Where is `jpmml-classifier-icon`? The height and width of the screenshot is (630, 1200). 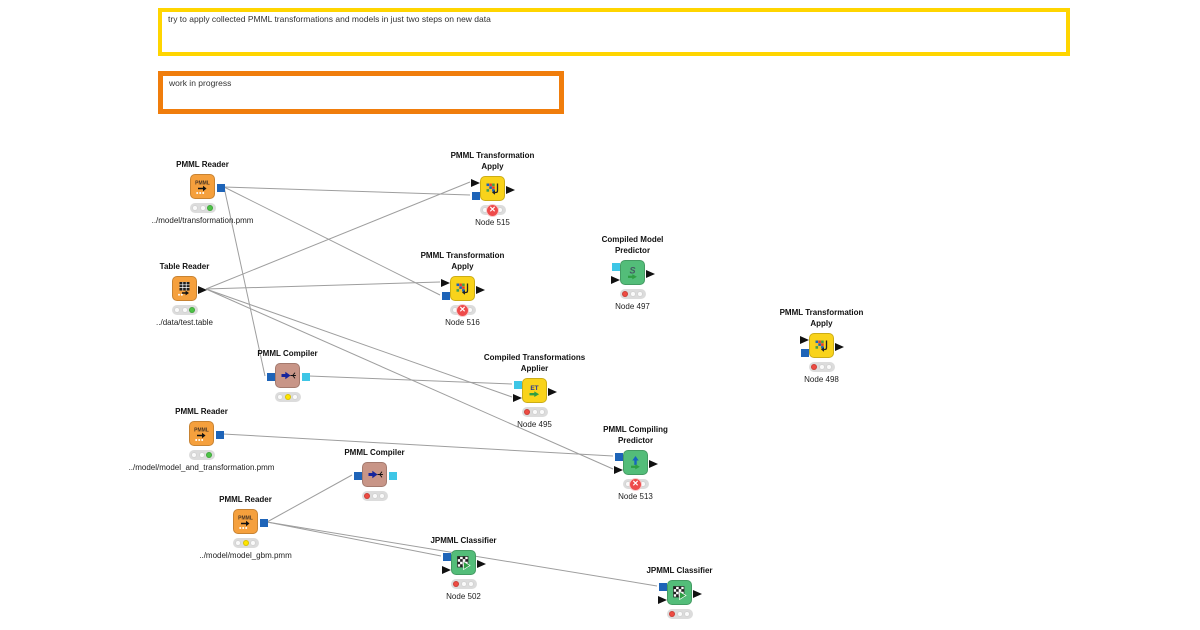
jpmml-classifier-icon is located at coordinates (463, 562).